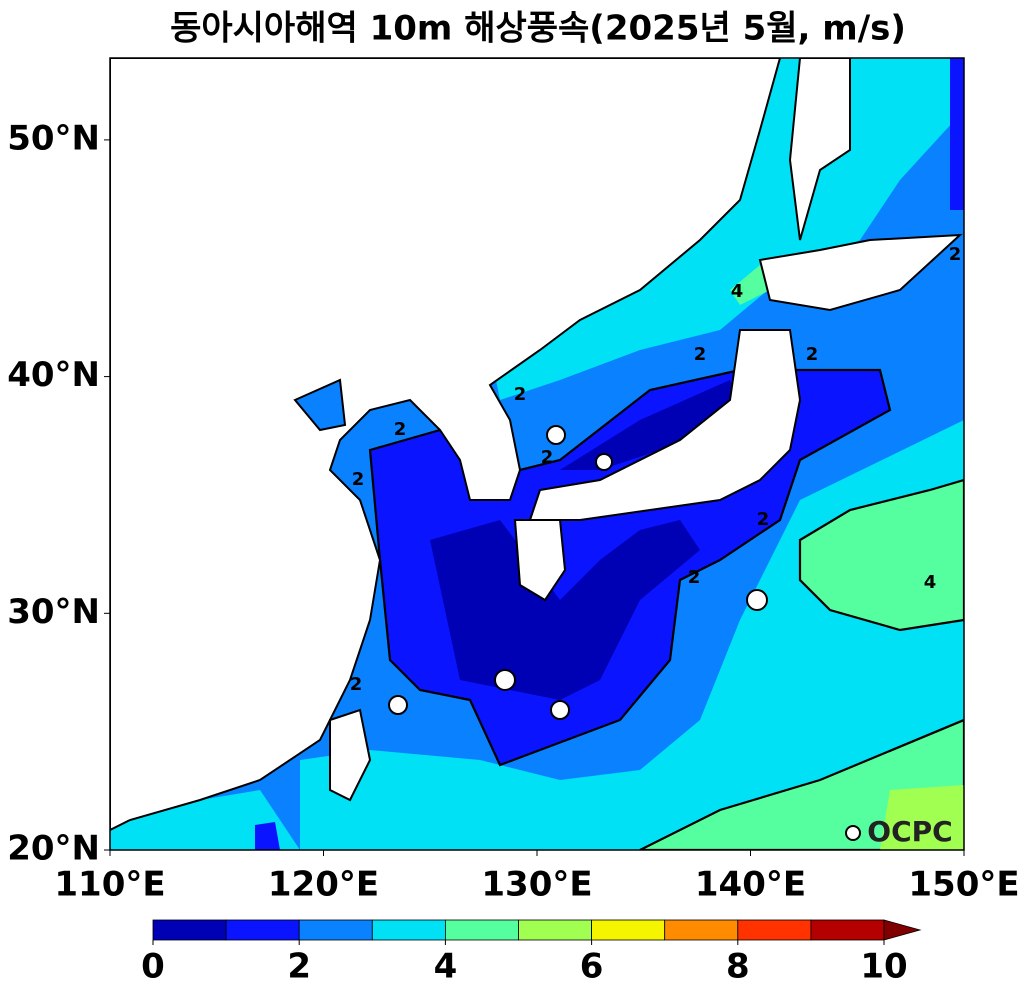 The image size is (1025, 1004). Describe the element at coordinates (538, 29) in the screenshot. I see `title: 동아시아해역 10m 해상풍속(2025년 5월, m/s)` at that location.